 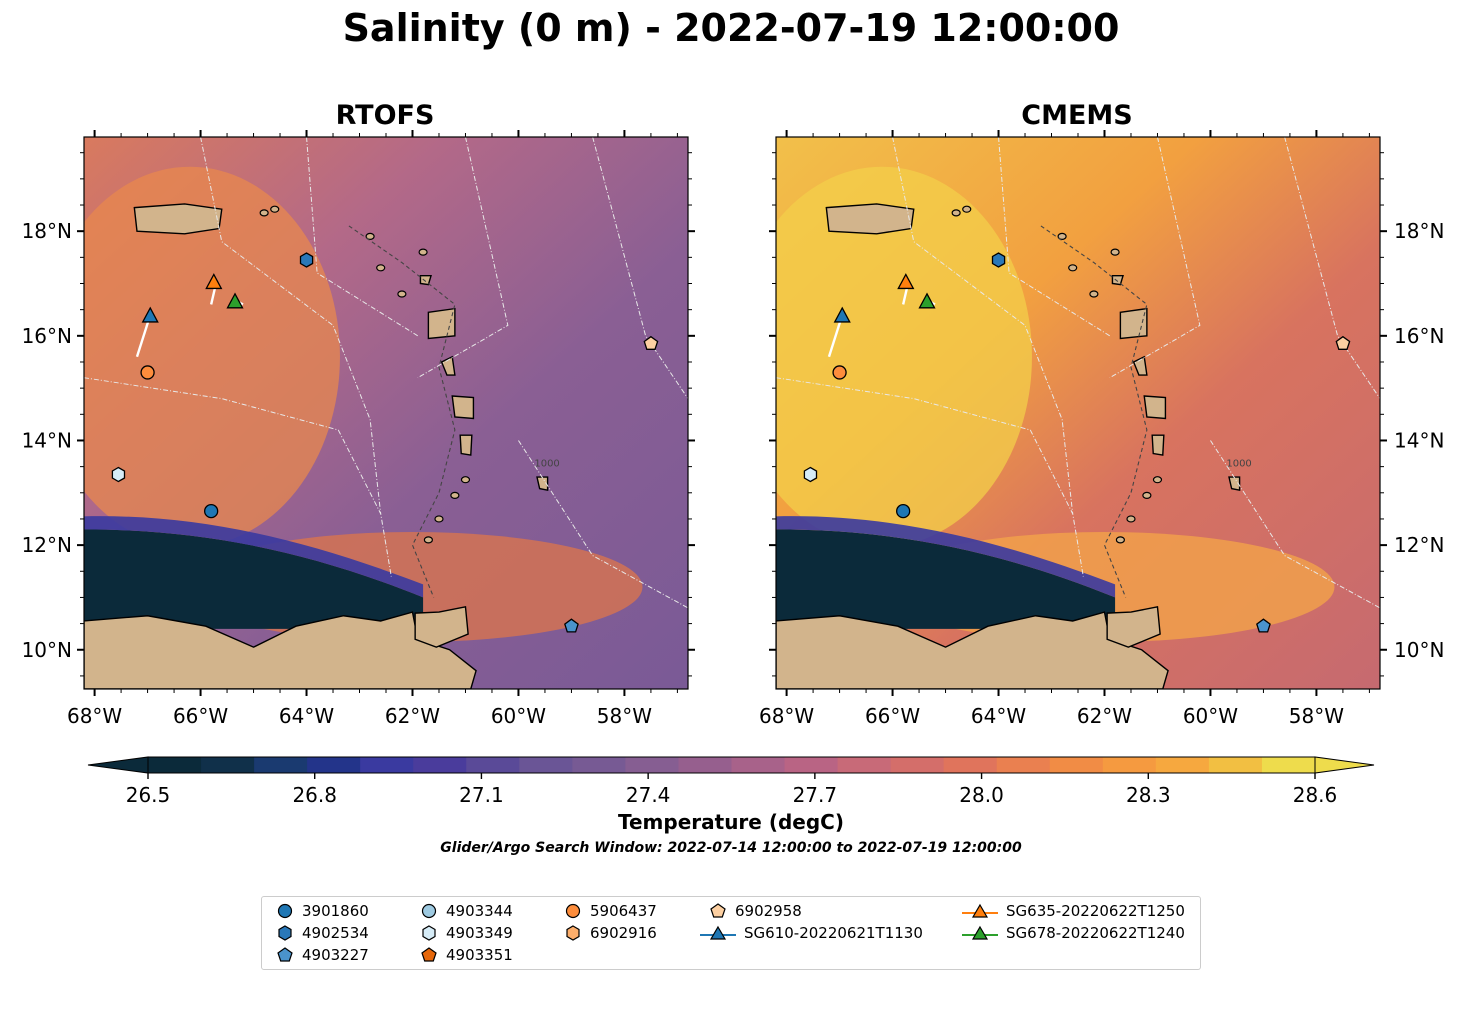 I want to click on legend-item-4903227: 4903227, so click(x=322, y=955).